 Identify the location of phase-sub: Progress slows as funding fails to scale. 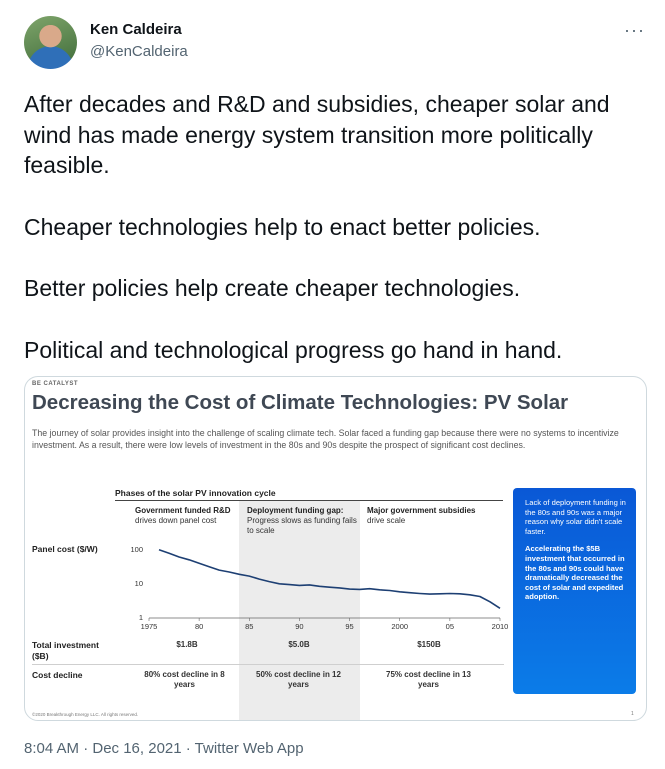
(302, 525).